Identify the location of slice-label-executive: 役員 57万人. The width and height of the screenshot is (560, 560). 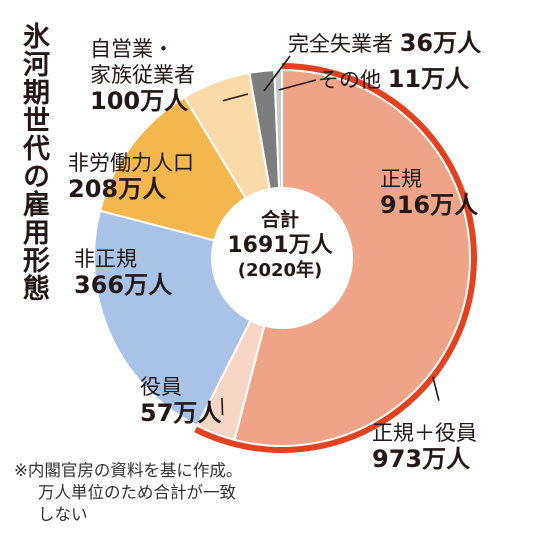
(181, 401).